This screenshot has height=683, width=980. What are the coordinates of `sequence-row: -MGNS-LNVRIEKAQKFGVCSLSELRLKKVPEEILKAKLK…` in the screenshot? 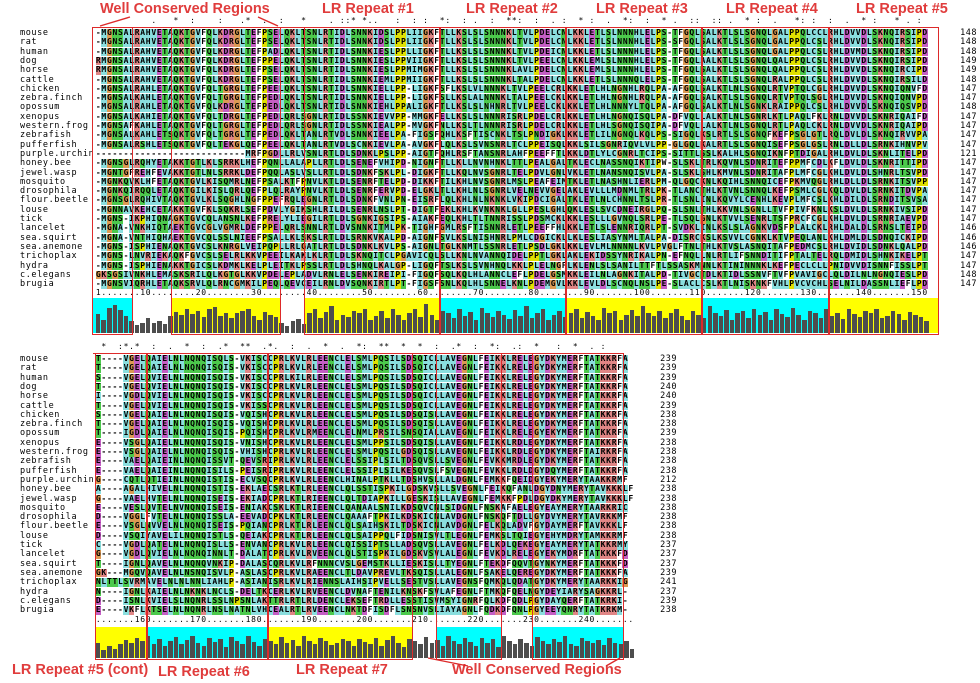 It's located at (511, 256).